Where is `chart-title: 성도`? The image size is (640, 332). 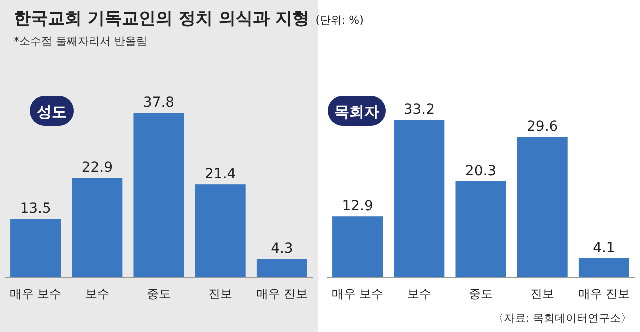 chart-title: 성도 is located at coordinates (52, 112).